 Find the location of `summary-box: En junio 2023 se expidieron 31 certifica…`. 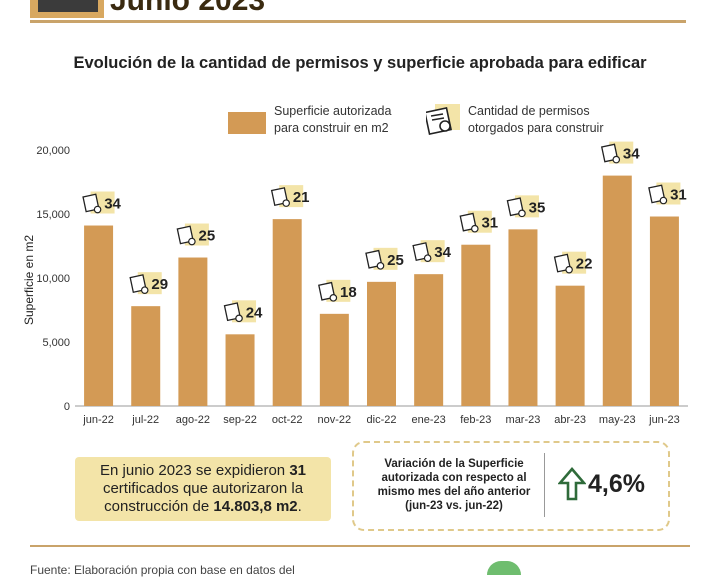

summary-box: En junio 2023 se expidieron 31 certifica… is located at coordinates (203, 489).